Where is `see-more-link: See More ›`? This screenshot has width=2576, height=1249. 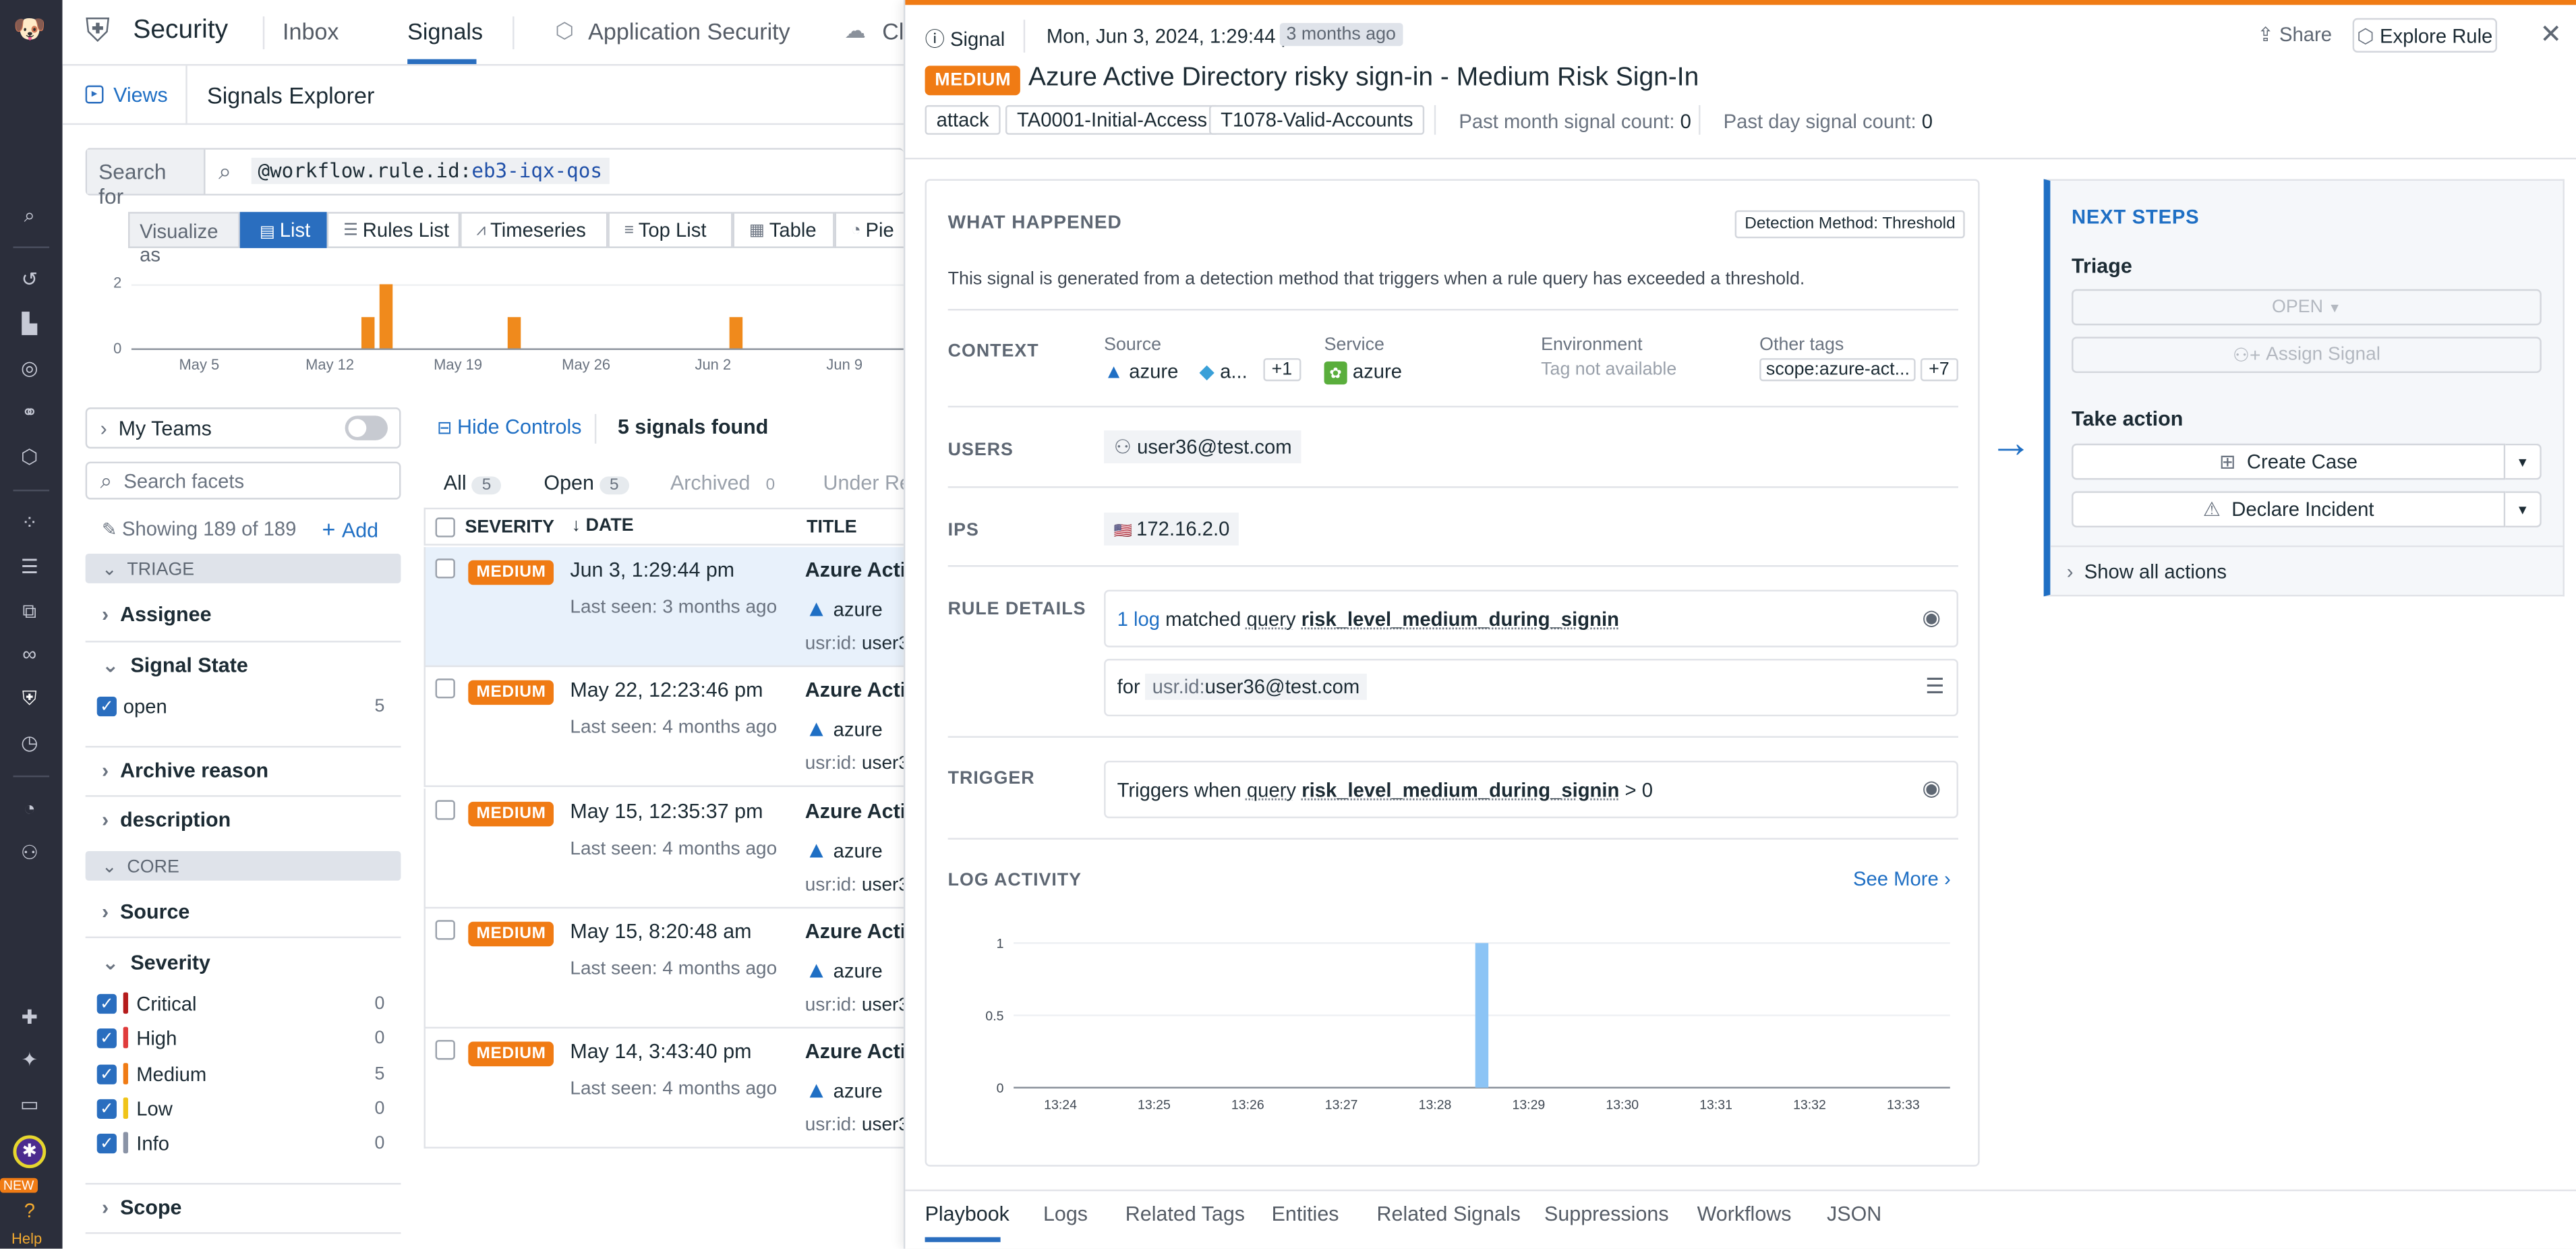
see-more-link: See More › is located at coordinates (1902, 879).